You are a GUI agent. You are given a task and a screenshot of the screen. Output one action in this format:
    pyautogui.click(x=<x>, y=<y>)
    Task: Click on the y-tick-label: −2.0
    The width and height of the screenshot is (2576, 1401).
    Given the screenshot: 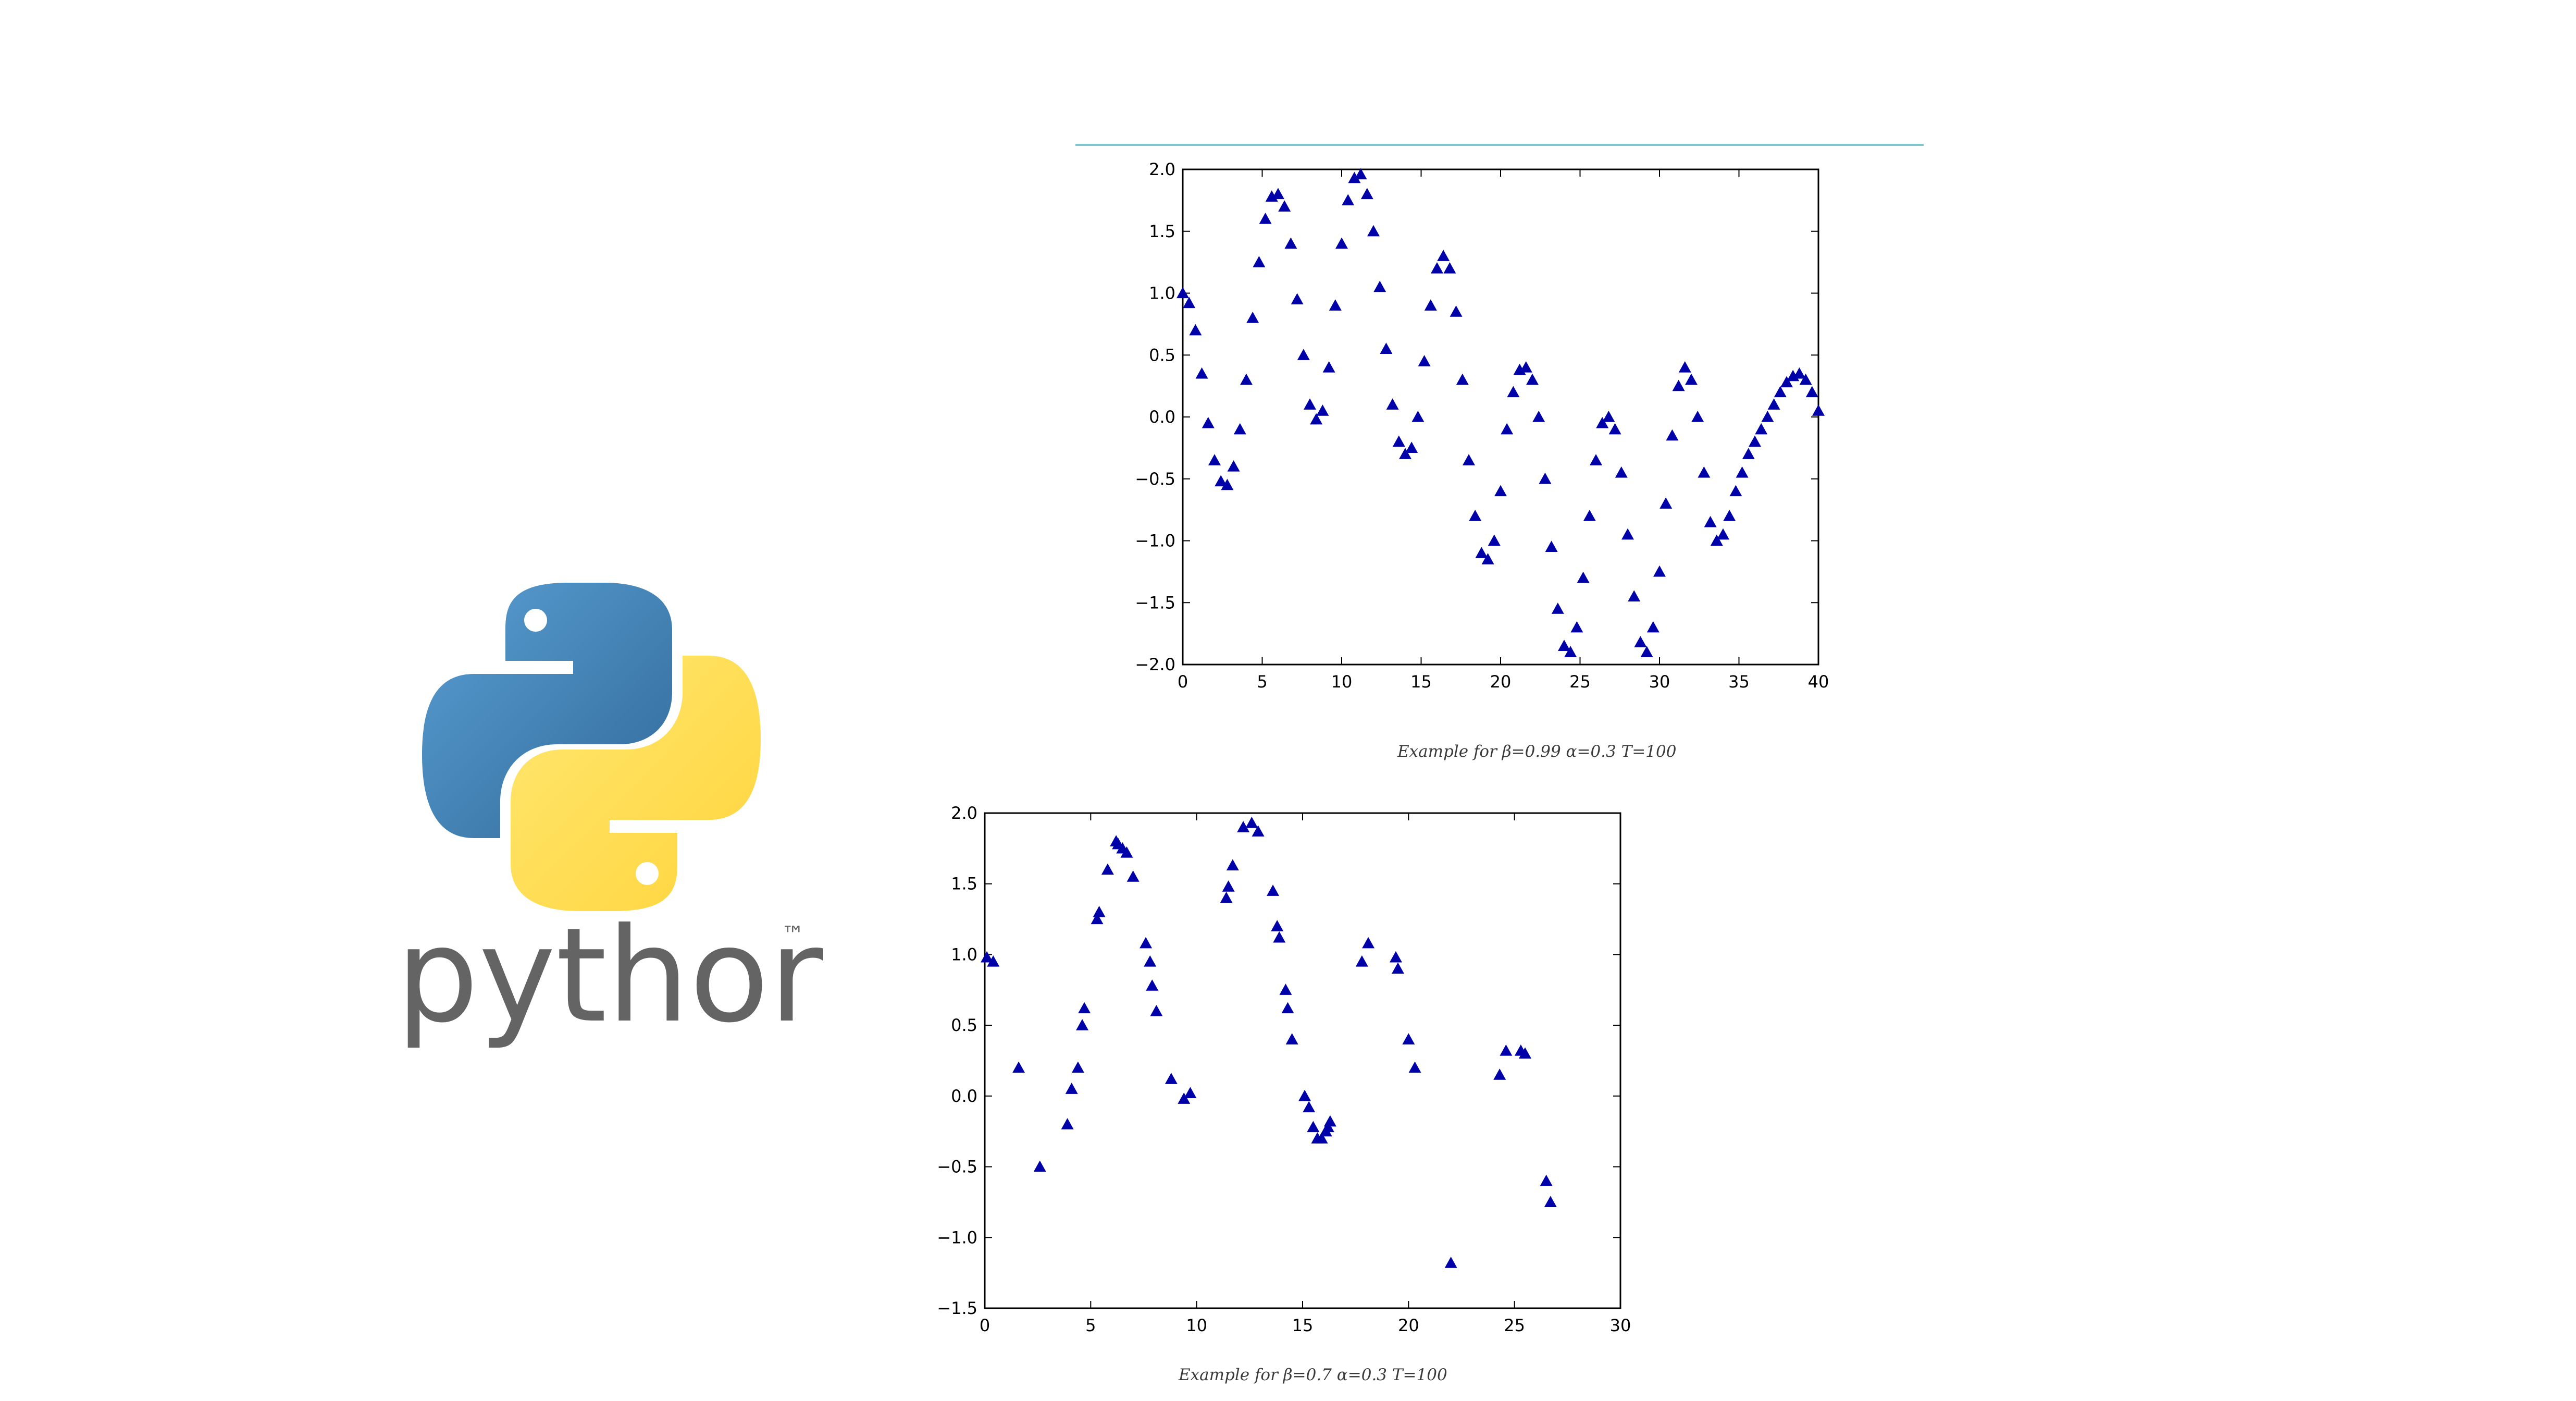 What is the action you would take?
    pyautogui.click(x=1155, y=664)
    